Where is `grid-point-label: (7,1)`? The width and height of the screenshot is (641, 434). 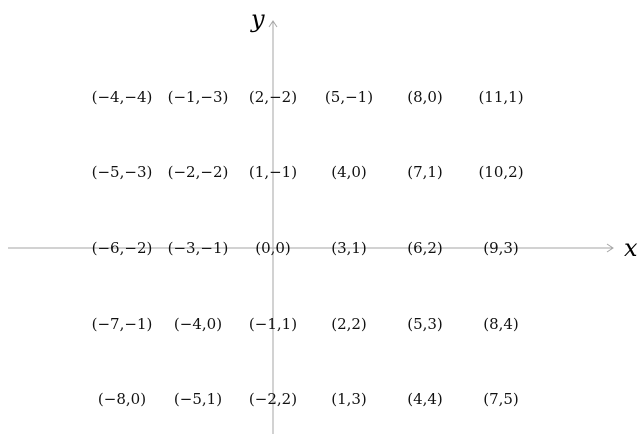
grid-point-label: (7,1) is located at coordinates (425, 172).